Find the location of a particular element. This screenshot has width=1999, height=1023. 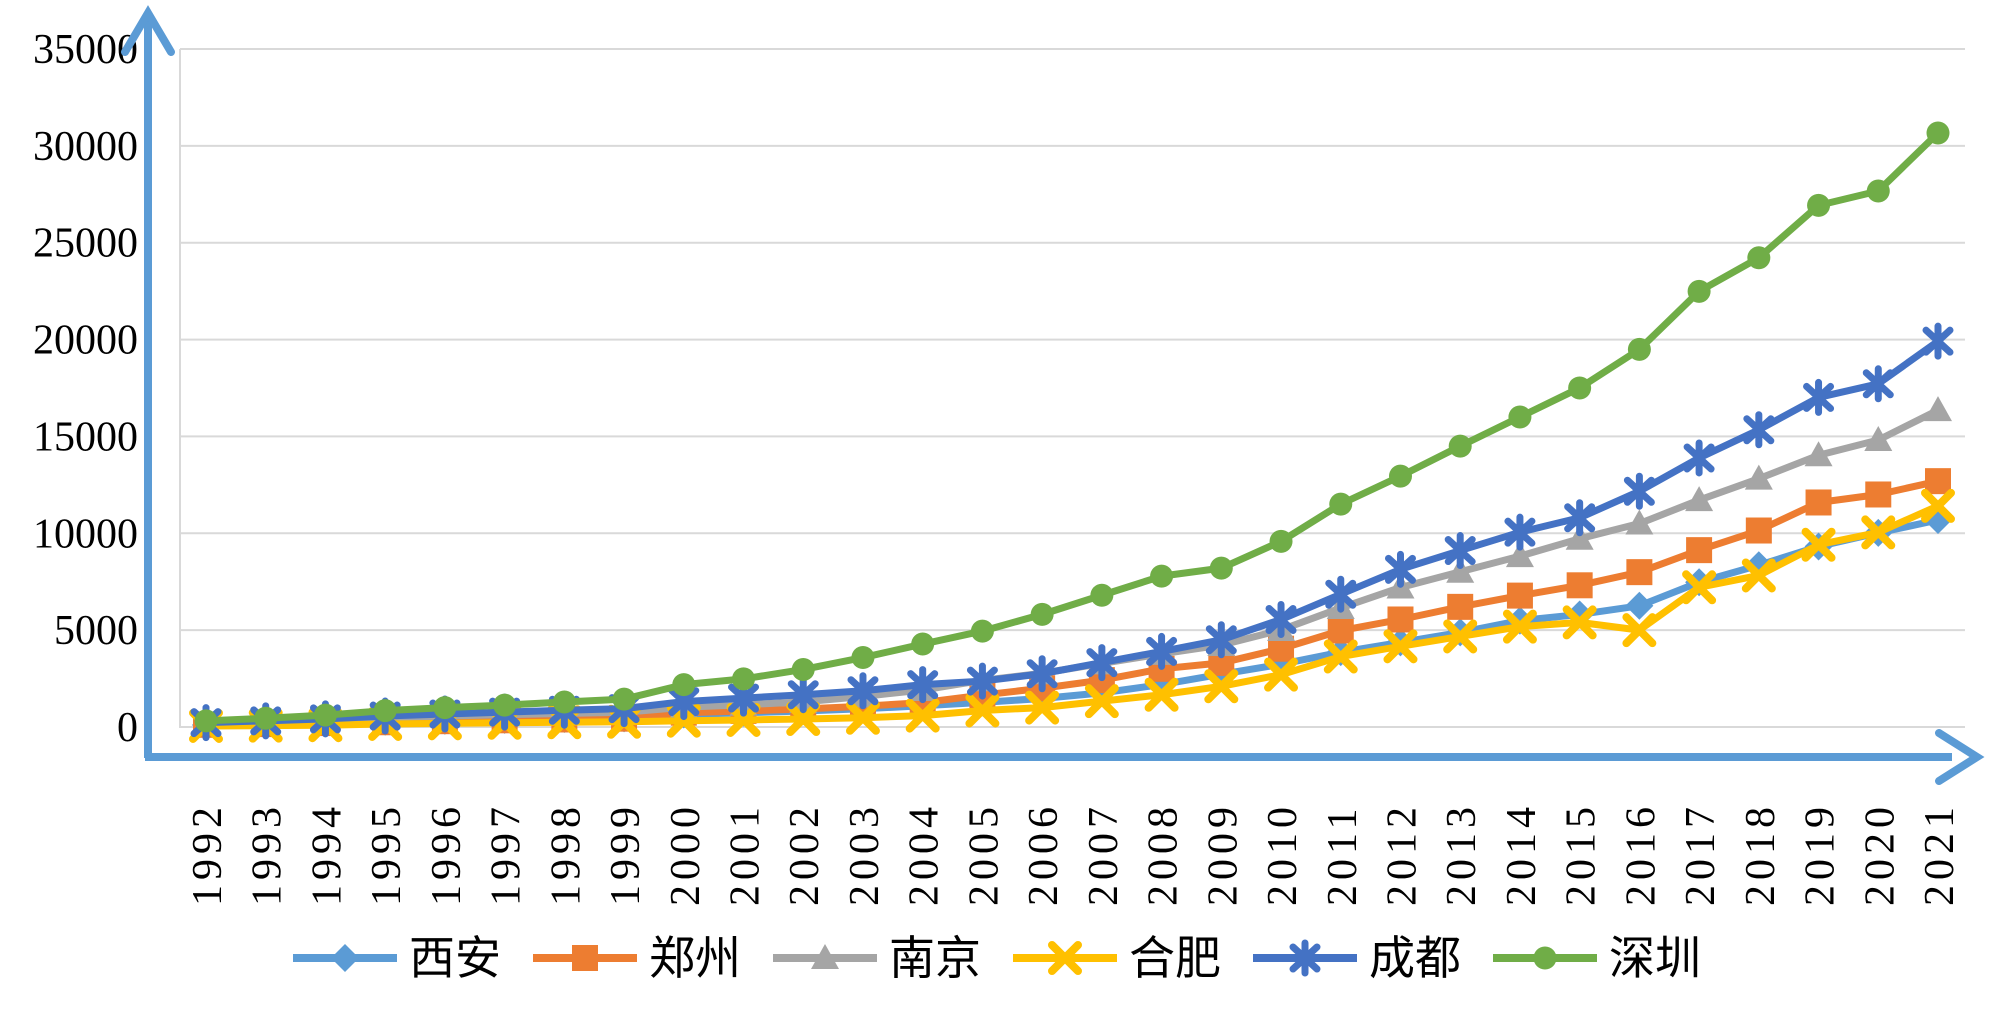

x-tick-label: 1998 is located at coordinates (566, 854).